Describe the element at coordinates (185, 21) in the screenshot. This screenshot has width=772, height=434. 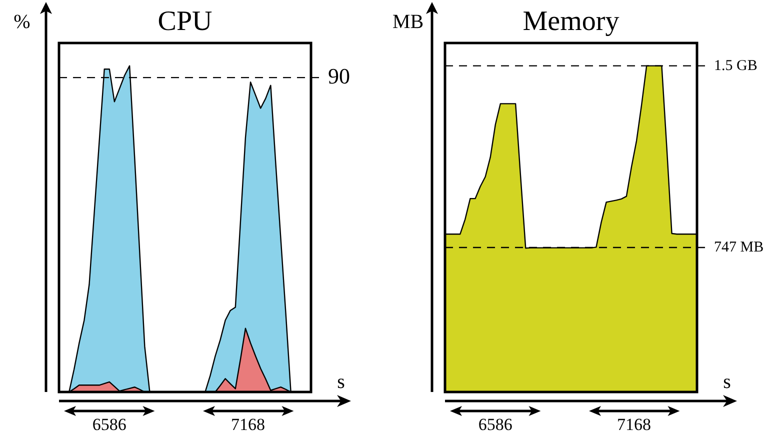
I see `chart-title: CPU` at that location.